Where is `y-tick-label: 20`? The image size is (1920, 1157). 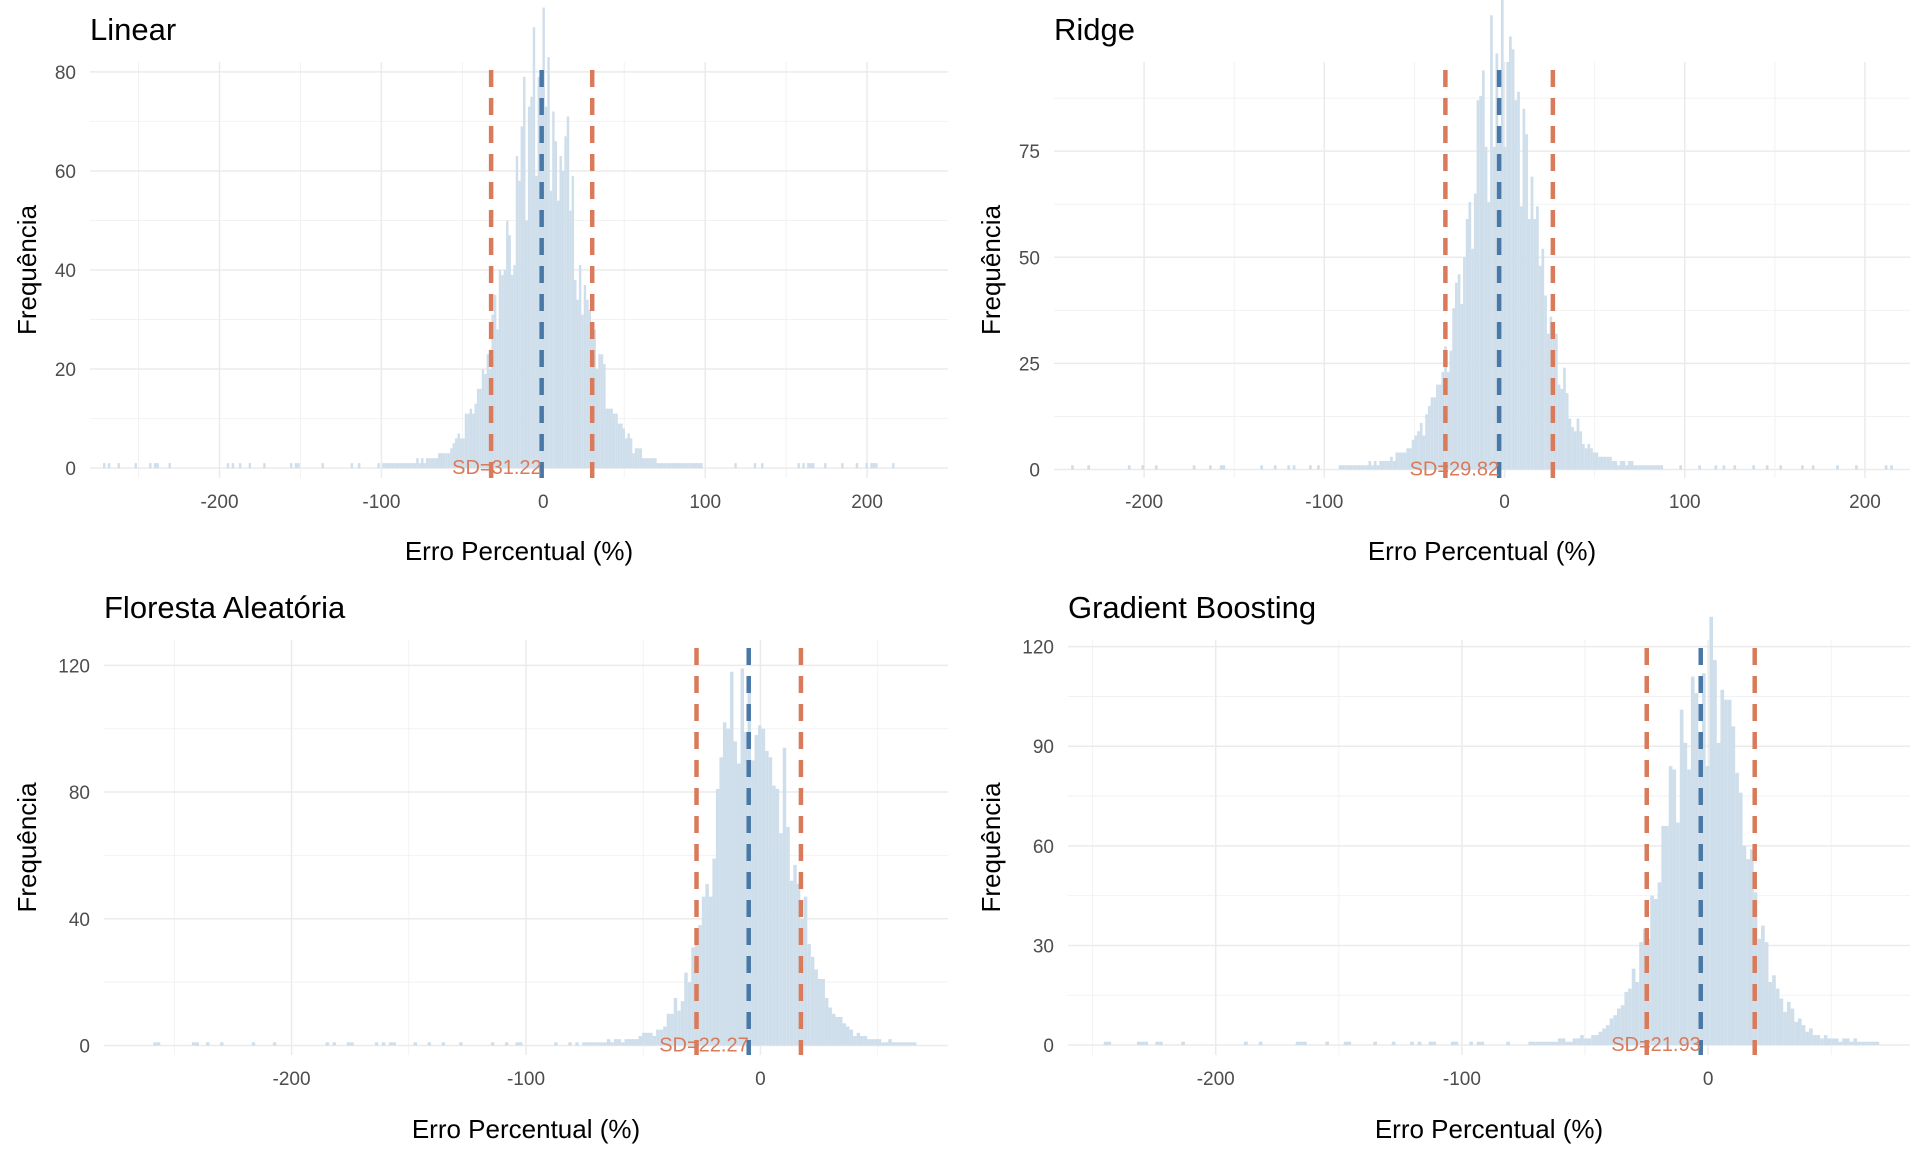
y-tick-label: 20 is located at coordinates (65, 370).